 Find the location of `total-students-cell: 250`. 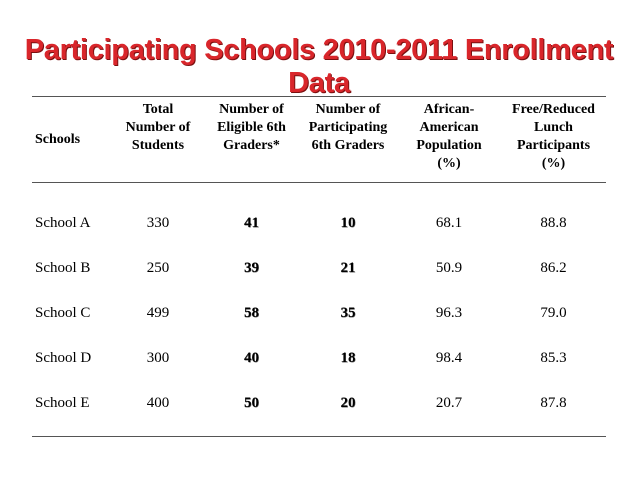

total-students-cell: 250 is located at coordinates (158, 268).